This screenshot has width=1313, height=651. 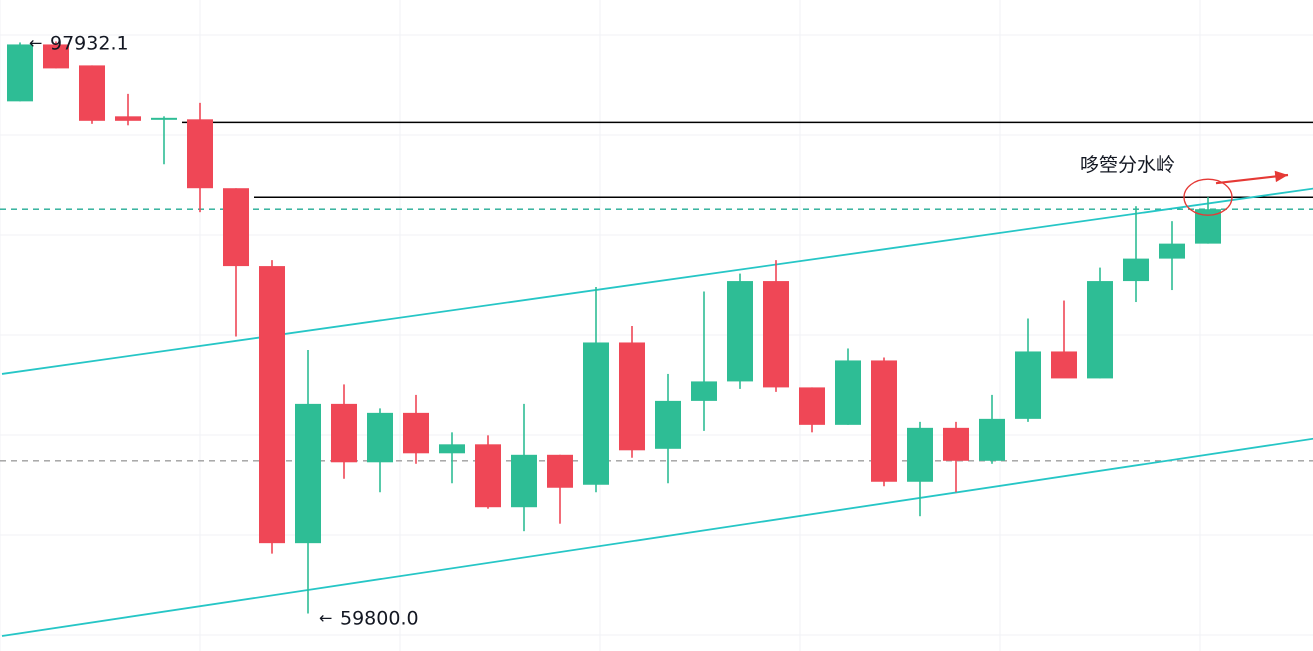 What do you see at coordinates (1208, 197) in the screenshot?
I see `highlight-circle` at bounding box center [1208, 197].